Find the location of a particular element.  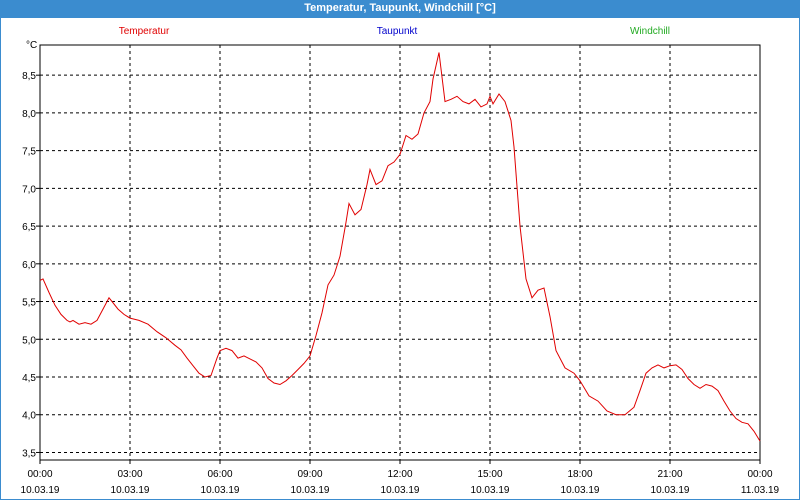

x-tick-time: 15:00 is located at coordinates (489, 474).